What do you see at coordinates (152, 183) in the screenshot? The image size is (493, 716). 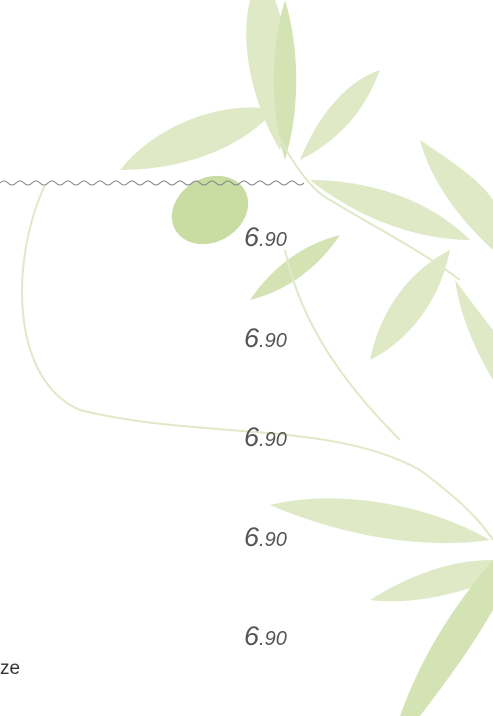 I see `wavy-divider` at bounding box center [152, 183].